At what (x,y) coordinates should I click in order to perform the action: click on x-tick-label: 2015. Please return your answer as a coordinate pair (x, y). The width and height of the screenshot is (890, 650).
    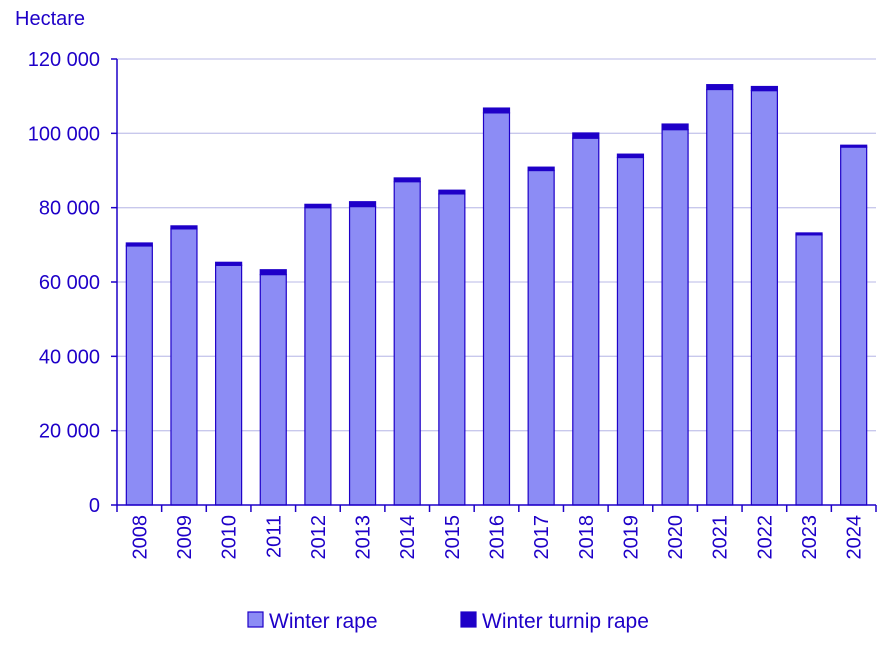
    Looking at the image, I should click on (453, 537).